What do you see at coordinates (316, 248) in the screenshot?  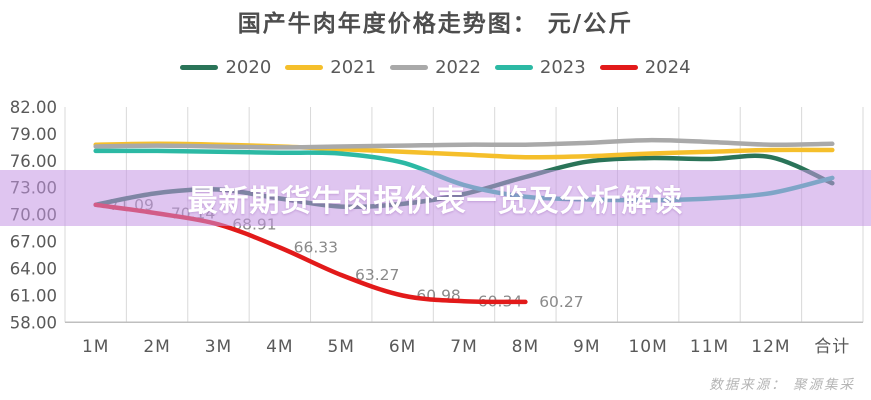 I see `data-label-2024: 66.33` at bounding box center [316, 248].